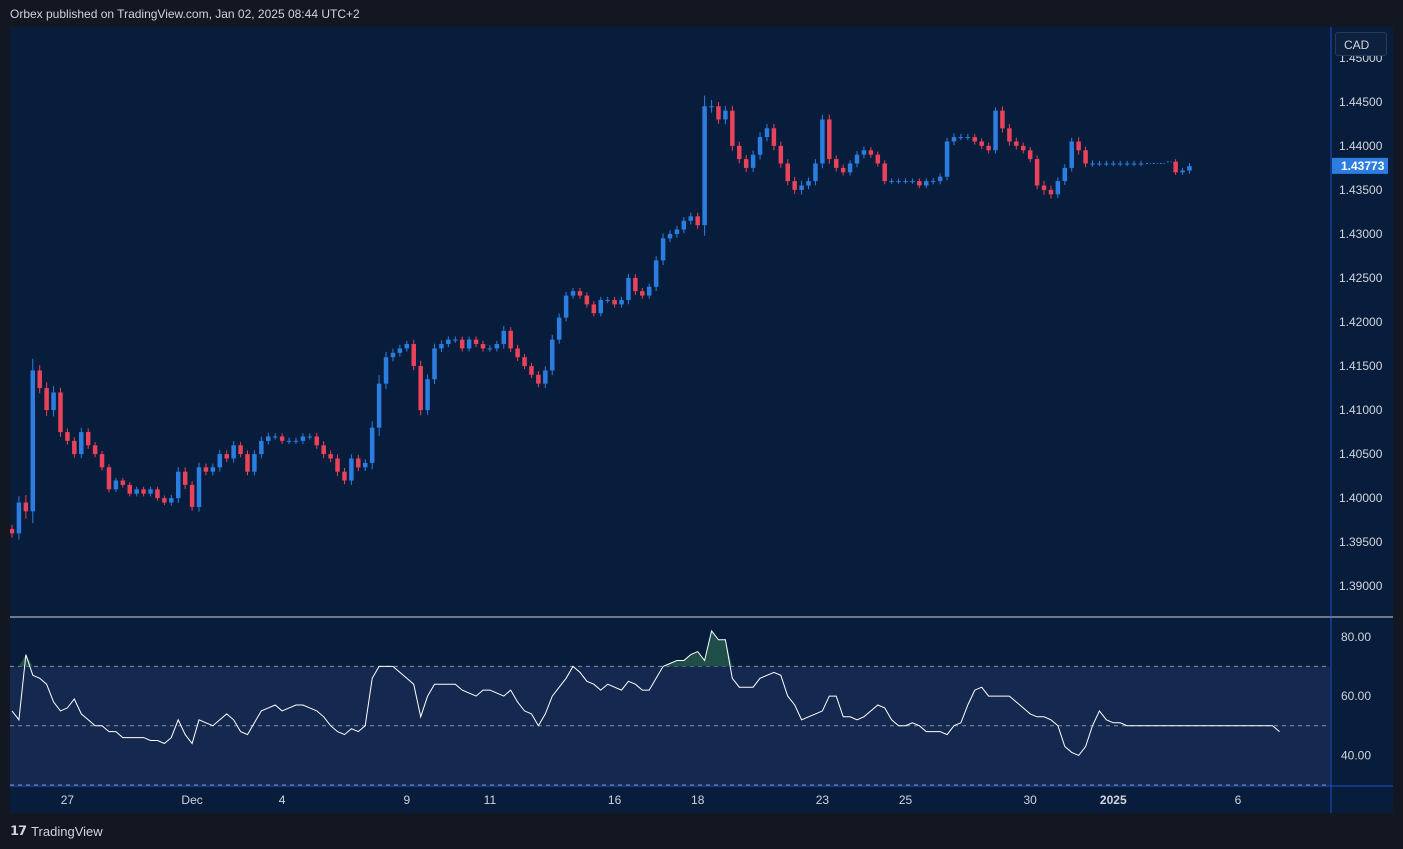 The height and width of the screenshot is (849, 1403). I want to click on price-tick-label: 1.42000, so click(1361, 322).